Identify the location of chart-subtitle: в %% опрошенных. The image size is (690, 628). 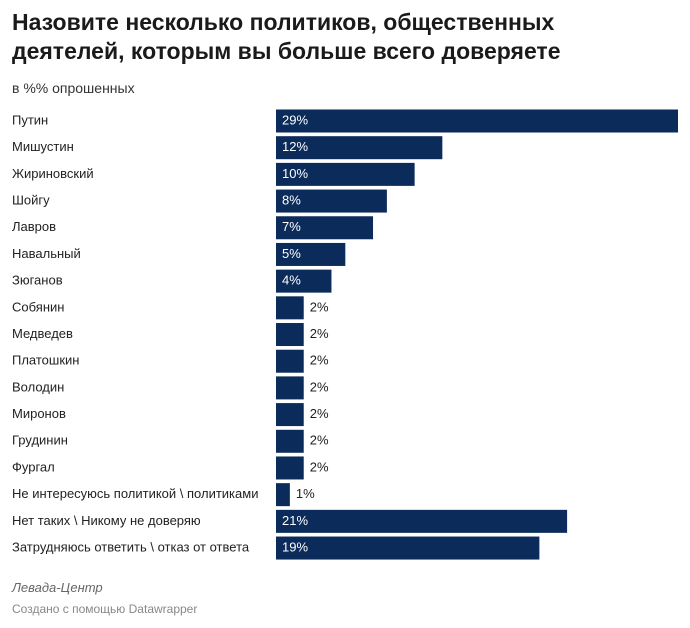
(73, 88).